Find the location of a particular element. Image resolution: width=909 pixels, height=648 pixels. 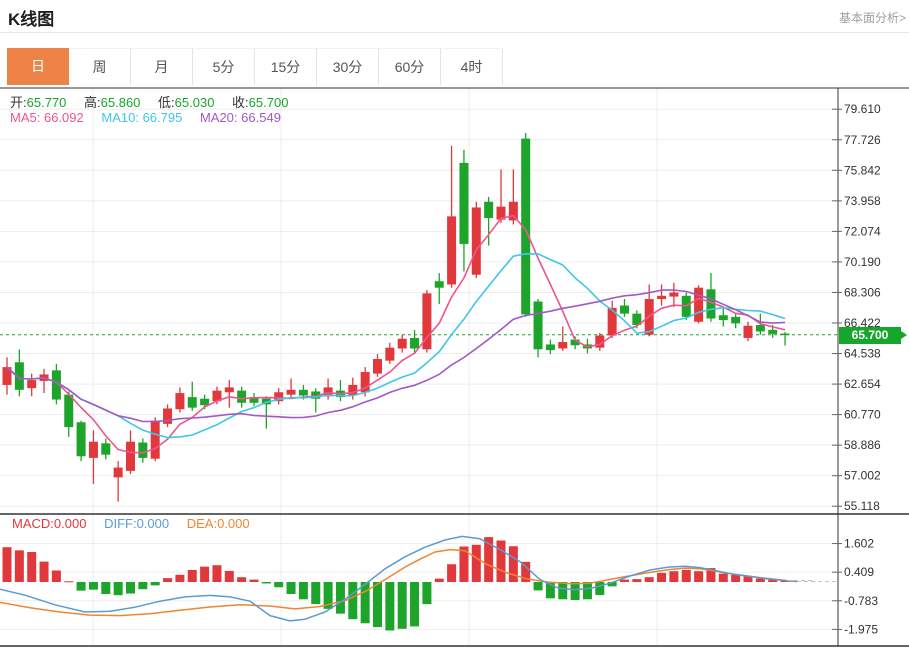

y-axis-label: 64.538 is located at coordinates (862, 354).